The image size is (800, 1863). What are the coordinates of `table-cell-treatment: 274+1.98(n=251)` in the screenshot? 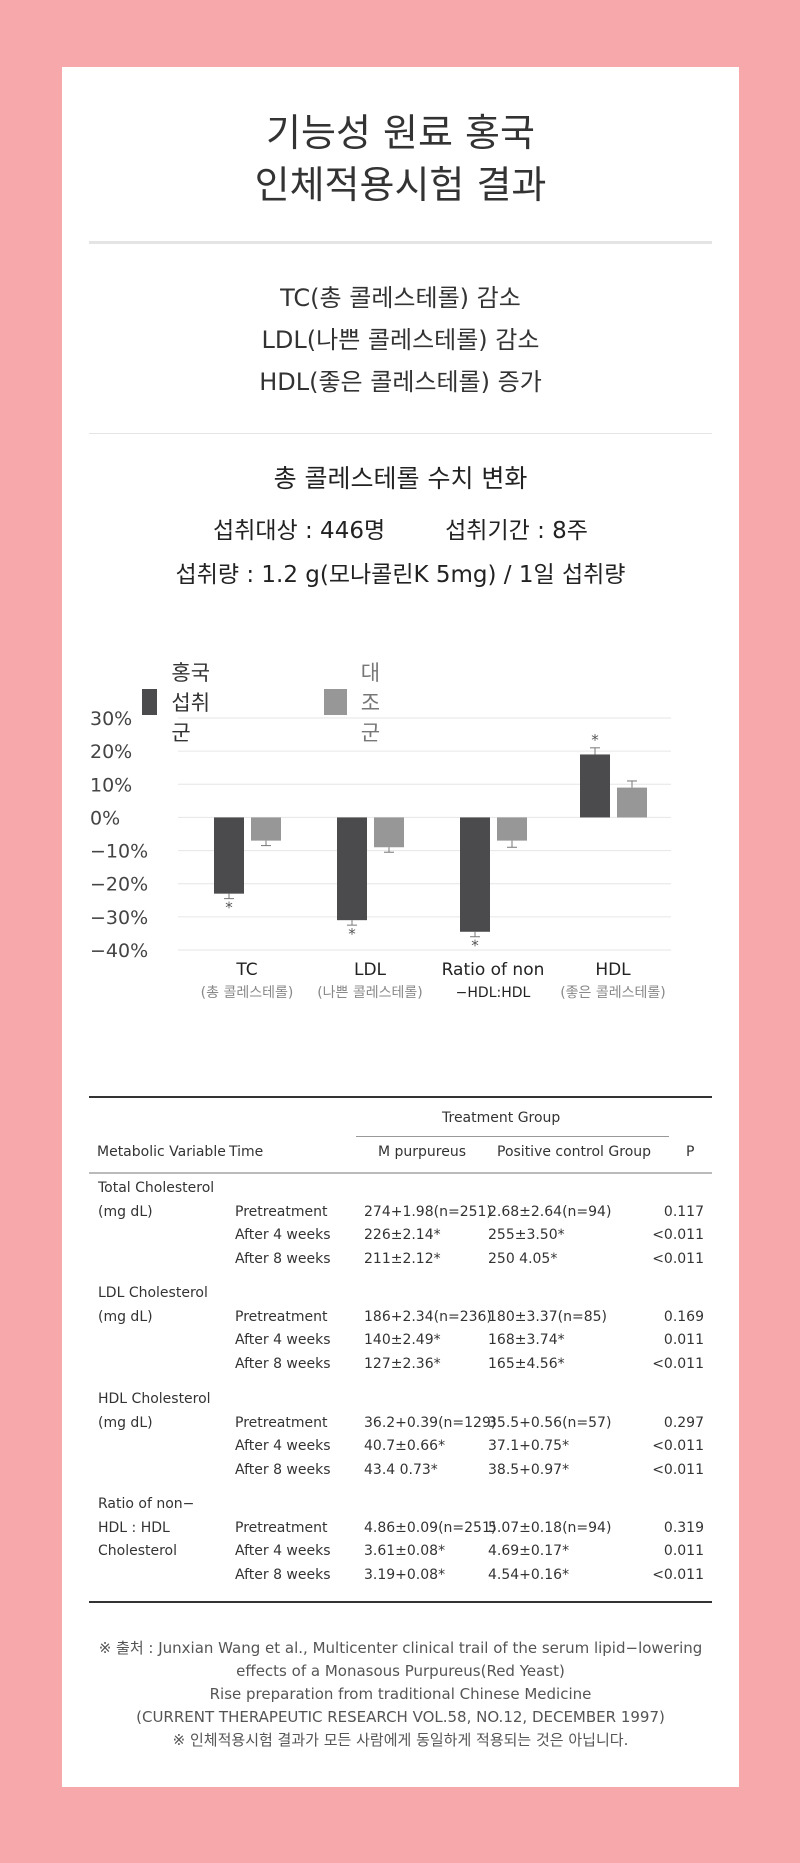 It's located at (428, 1212).